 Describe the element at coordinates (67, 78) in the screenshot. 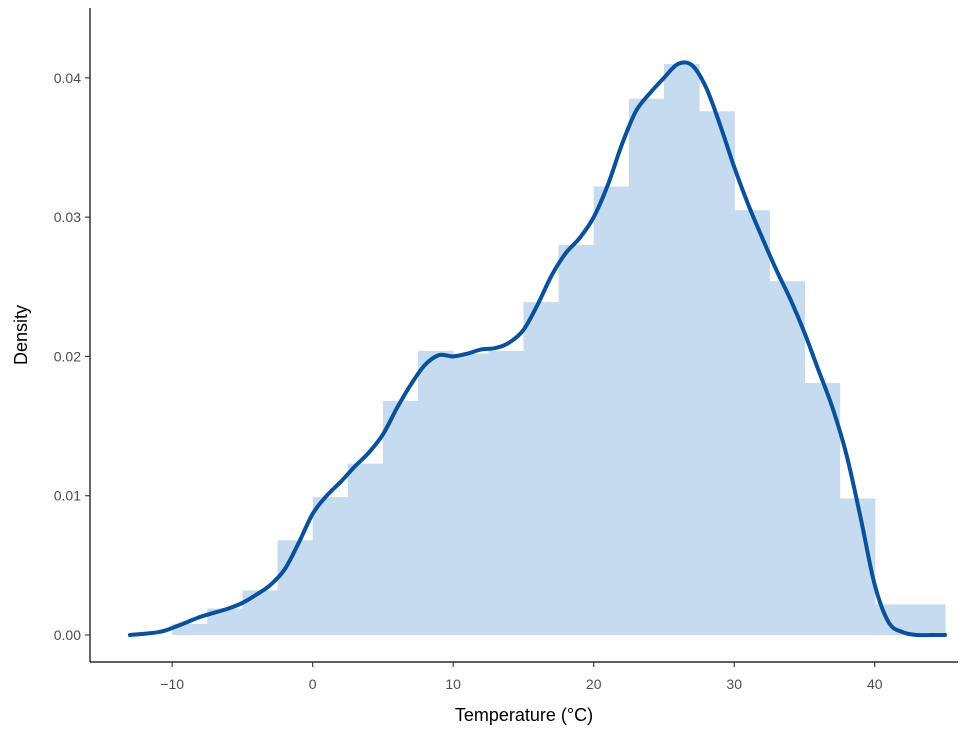

I see `y-tick-label: 0.04` at that location.